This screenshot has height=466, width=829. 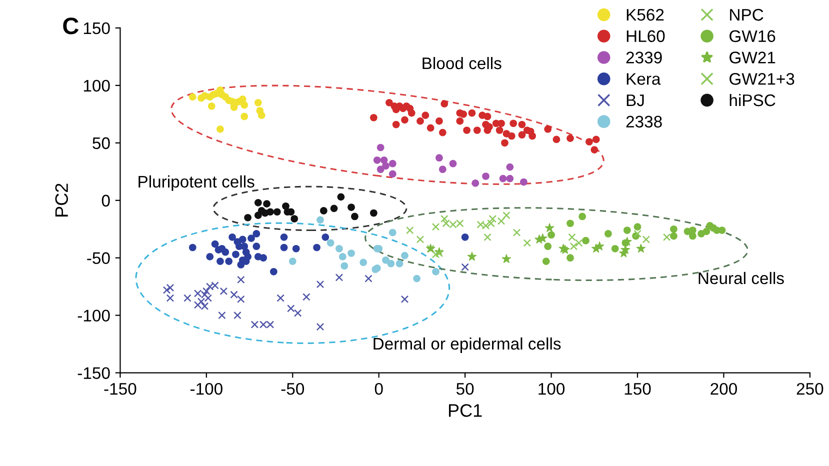 I want to click on legend-label: GW21, so click(x=753, y=58).